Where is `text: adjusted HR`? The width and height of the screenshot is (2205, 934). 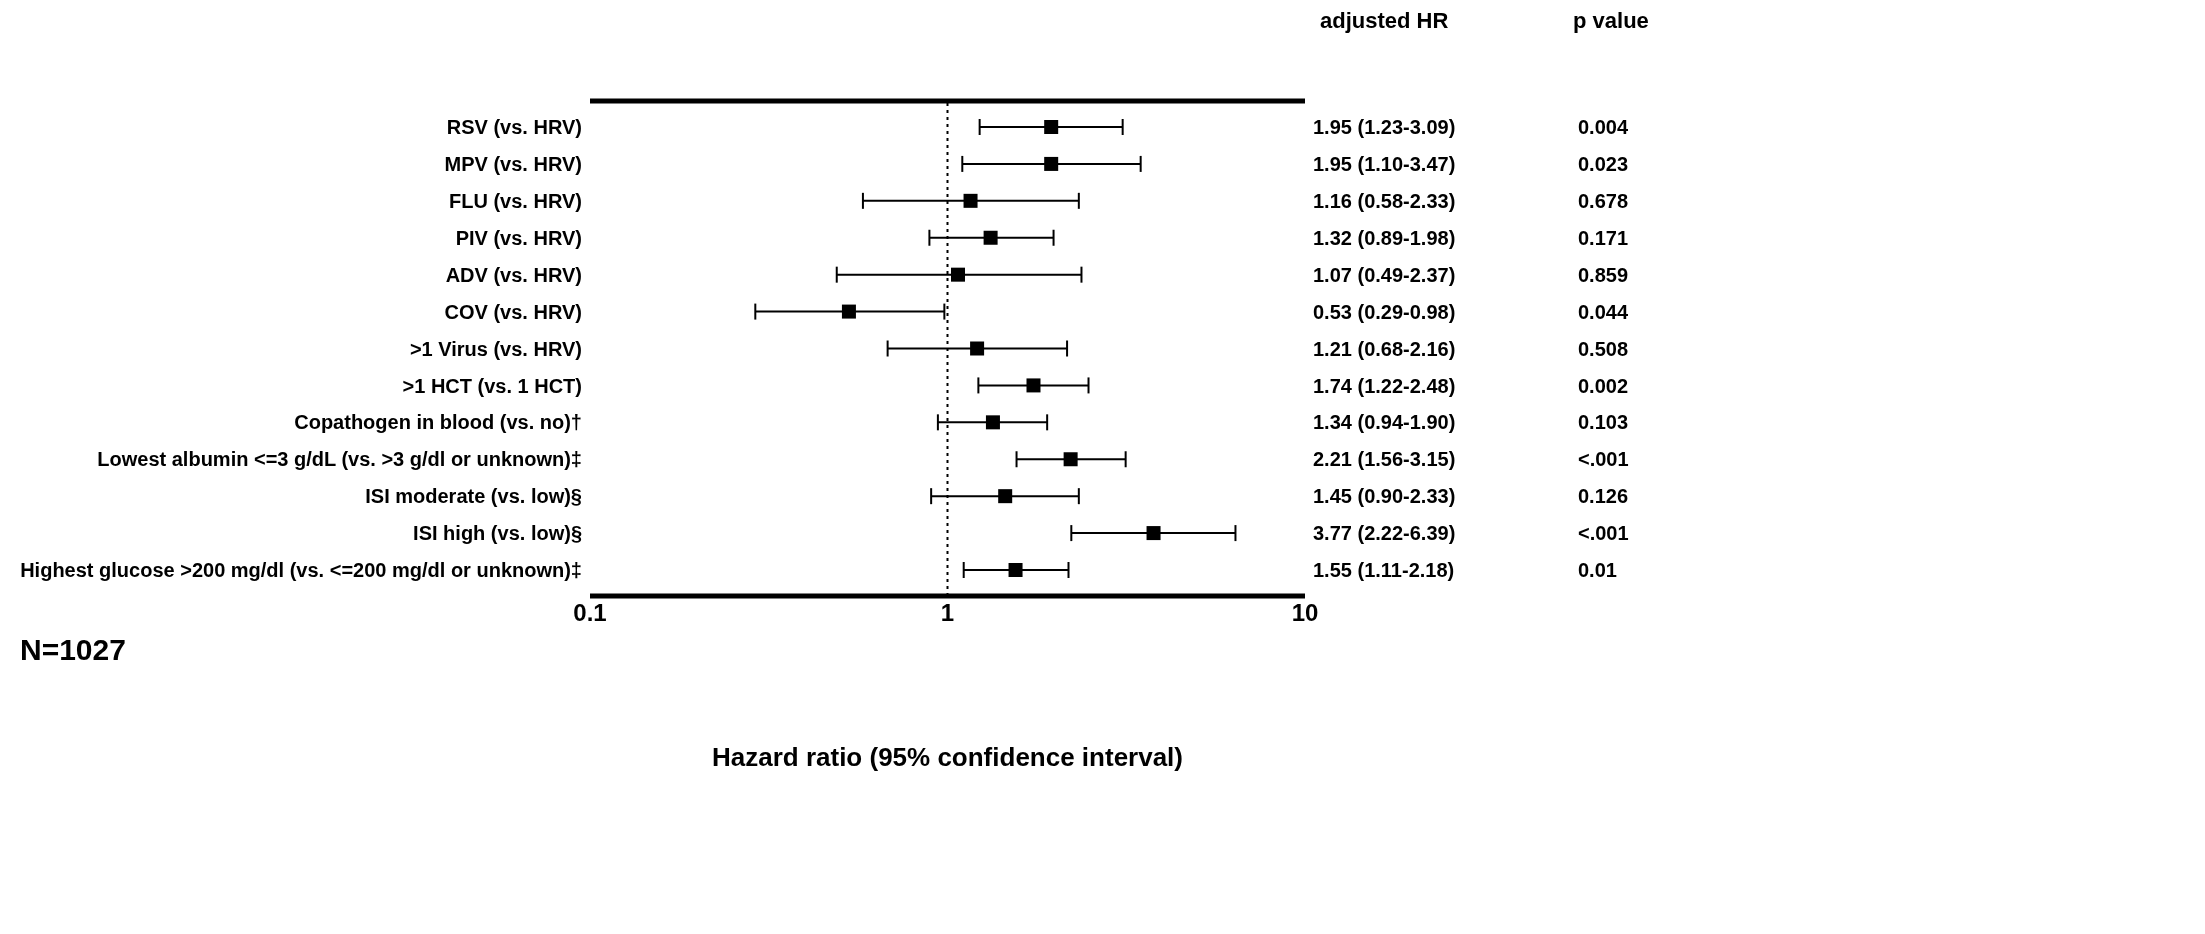 text: adjusted HR is located at coordinates (1384, 21).